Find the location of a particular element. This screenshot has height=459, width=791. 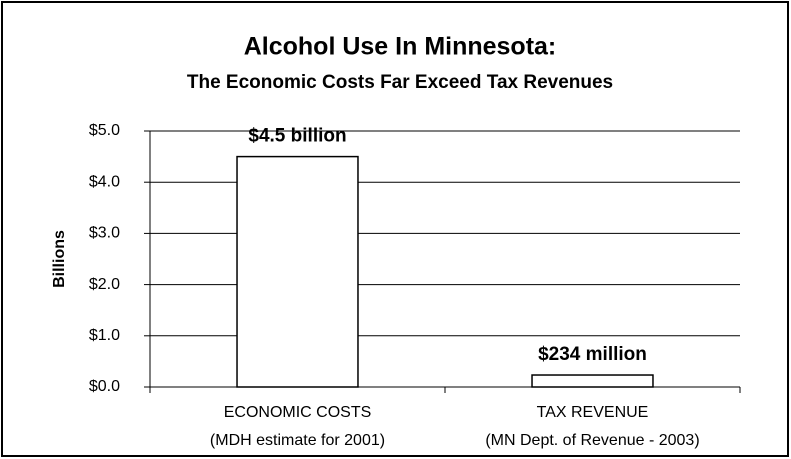

x-tick-note: (MN Dept. of Revenue - 2003) is located at coordinates (592, 440).